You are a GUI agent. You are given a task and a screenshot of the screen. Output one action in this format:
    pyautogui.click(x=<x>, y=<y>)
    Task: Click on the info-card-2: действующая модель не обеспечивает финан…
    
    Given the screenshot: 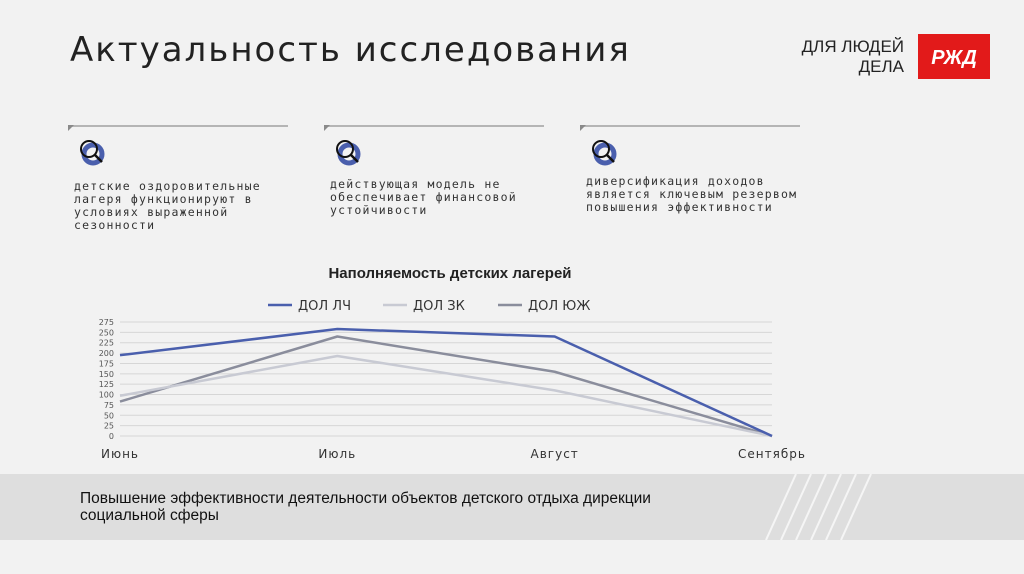 What is the action you would take?
    pyautogui.click(x=434, y=171)
    